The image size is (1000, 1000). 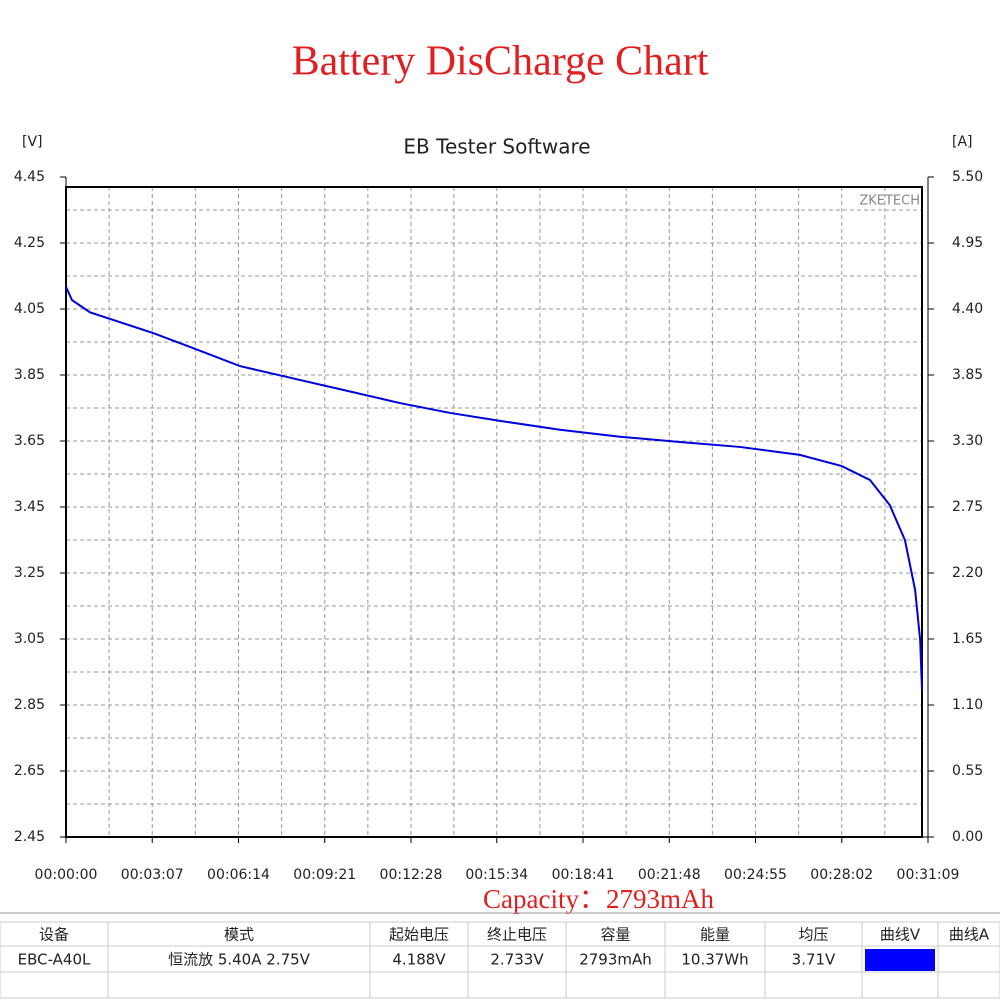 What do you see at coordinates (517, 960) in the screenshot?
I see `table-cell: 2.733V` at bounding box center [517, 960].